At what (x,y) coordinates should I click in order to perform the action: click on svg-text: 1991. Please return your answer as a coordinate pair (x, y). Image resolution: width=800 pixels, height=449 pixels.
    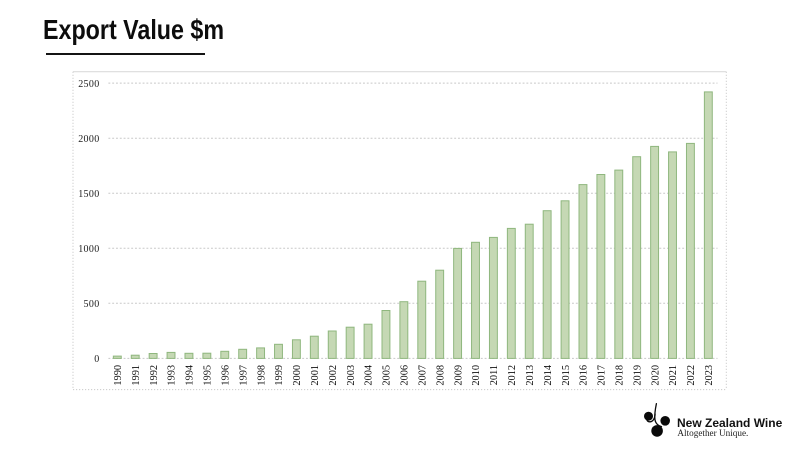
    Looking at the image, I should click on (136, 375).